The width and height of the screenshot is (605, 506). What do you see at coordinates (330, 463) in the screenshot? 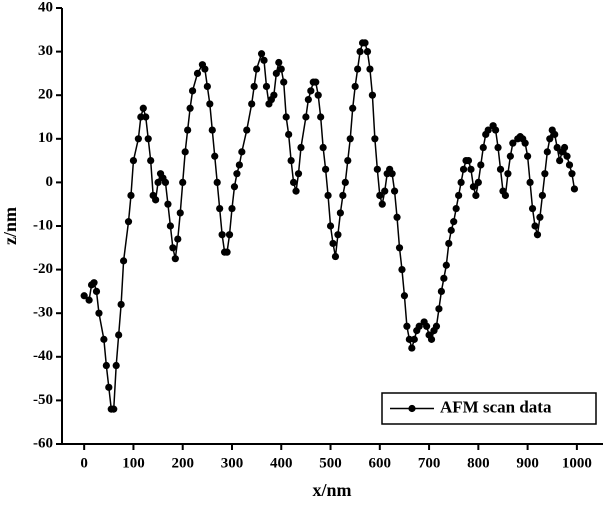
I see `x-tick-label: 500` at bounding box center [330, 463].